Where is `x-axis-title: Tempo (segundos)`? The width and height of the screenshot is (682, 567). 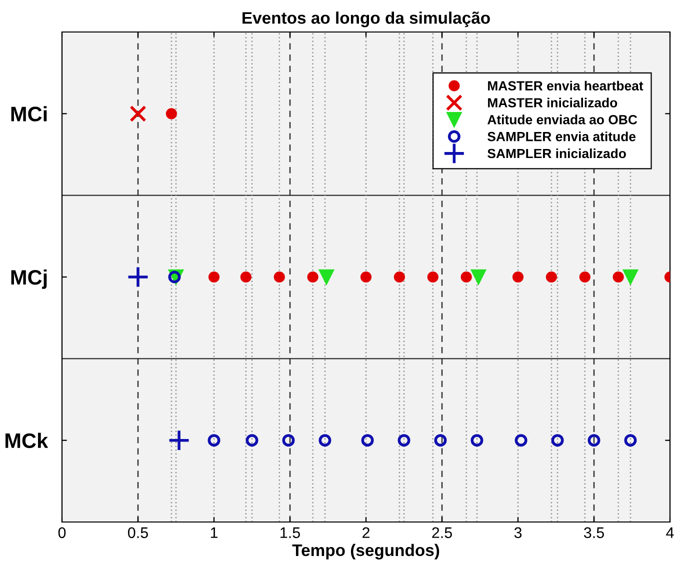
x-axis-title: Tempo (segundos) is located at coordinates (366, 552).